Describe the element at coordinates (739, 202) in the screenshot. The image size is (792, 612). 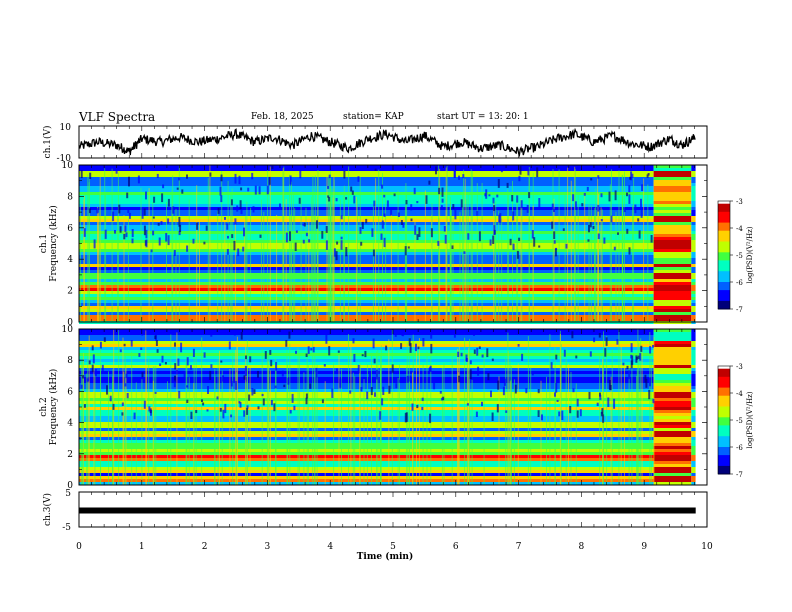
I see `colorbar-tick-label: -3` at that location.